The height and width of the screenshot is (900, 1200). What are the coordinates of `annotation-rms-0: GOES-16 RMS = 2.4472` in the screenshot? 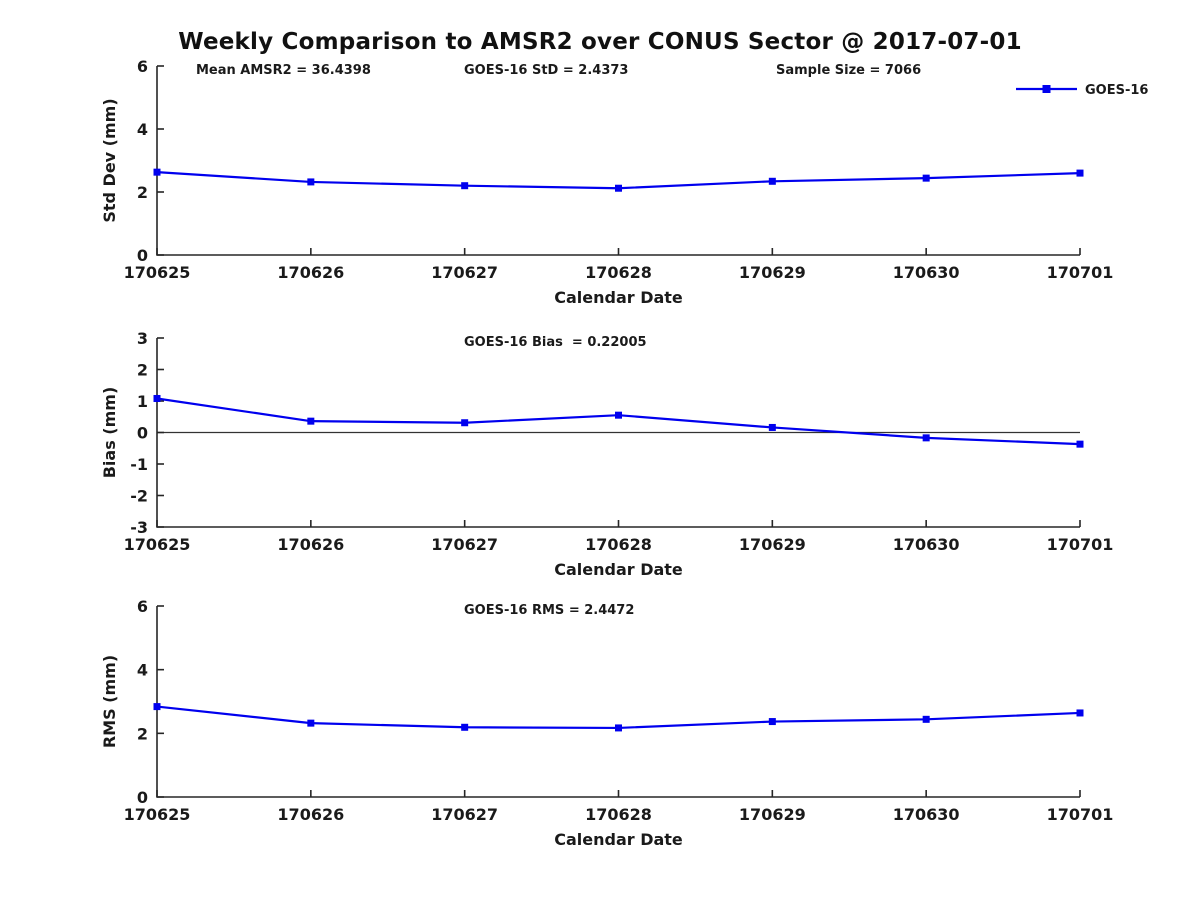 It's located at (549, 610).